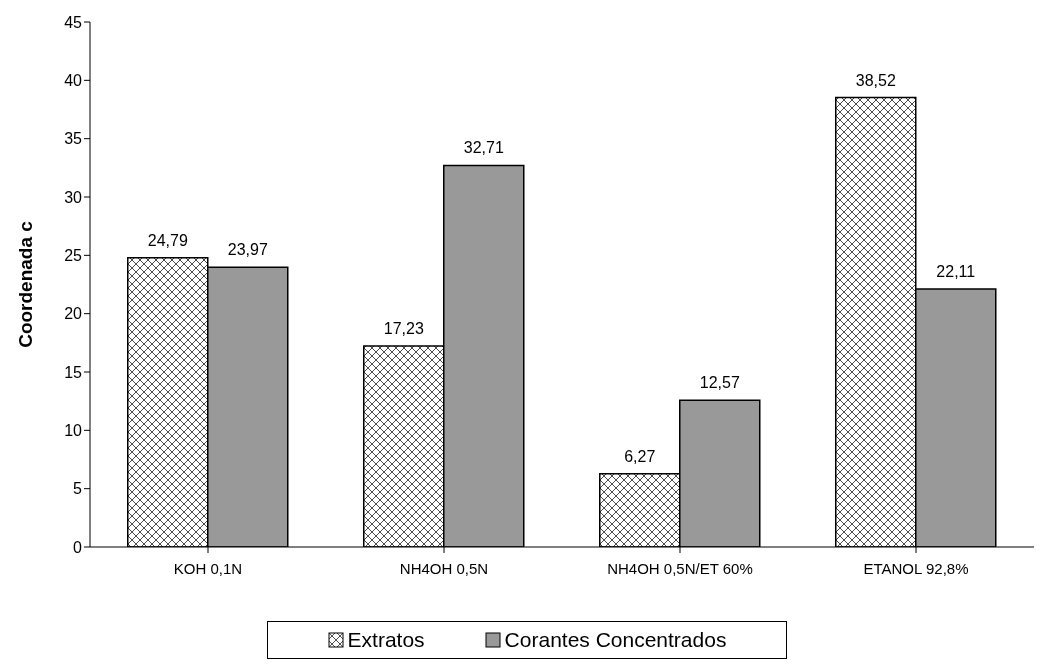 The height and width of the screenshot is (669, 1054). I want to click on data-label: 22,11, so click(956, 272).